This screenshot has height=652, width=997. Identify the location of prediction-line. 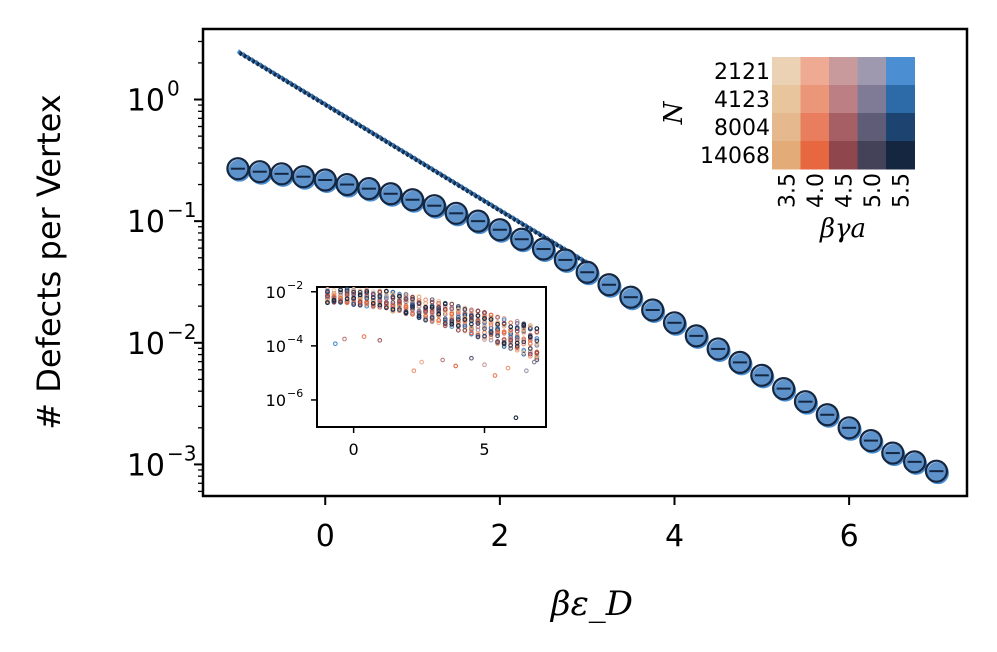
(414, 158).